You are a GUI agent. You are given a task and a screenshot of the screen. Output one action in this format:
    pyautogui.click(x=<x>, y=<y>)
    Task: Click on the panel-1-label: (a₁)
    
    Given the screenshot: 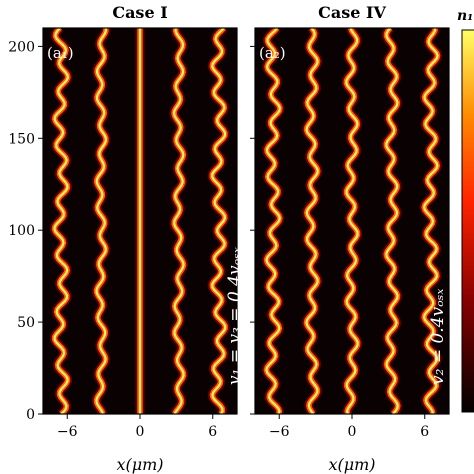 What is the action you would take?
    pyautogui.click(x=60, y=53)
    